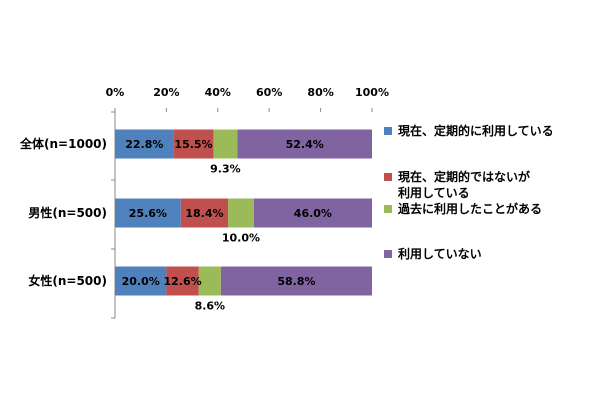  I want to click on data-label: 15.5%, so click(193, 144).